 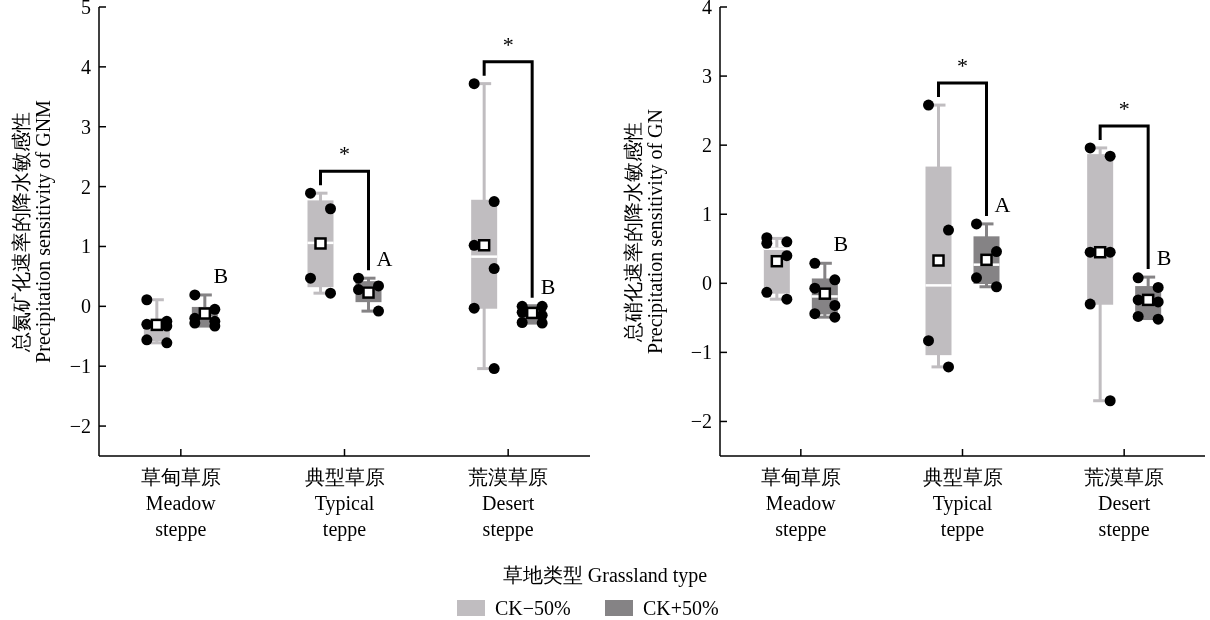 What do you see at coordinates (681, 608) in the screenshot?
I see `legend-label: CK+50%` at bounding box center [681, 608].